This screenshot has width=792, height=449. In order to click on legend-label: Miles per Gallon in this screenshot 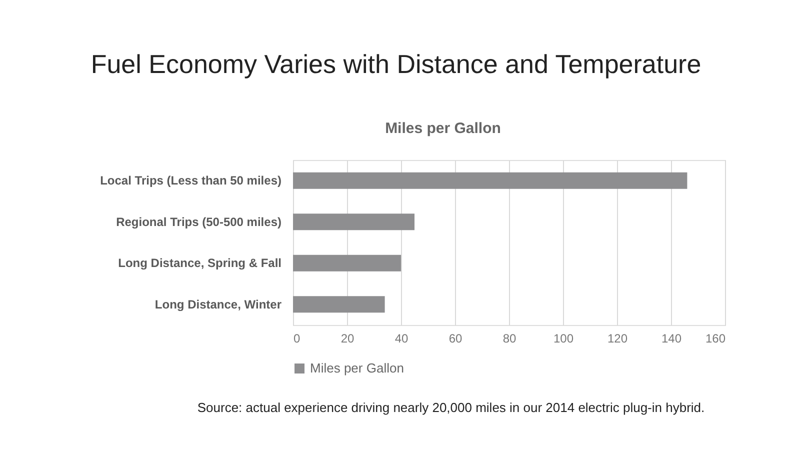, I will do `click(357, 368)`.